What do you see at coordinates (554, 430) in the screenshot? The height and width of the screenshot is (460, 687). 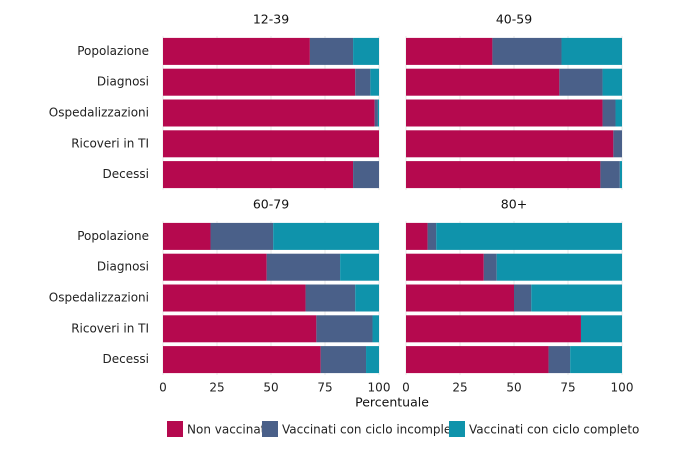 I see `legend-label: Vaccinati con ciclo completo` at bounding box center [554, 430].